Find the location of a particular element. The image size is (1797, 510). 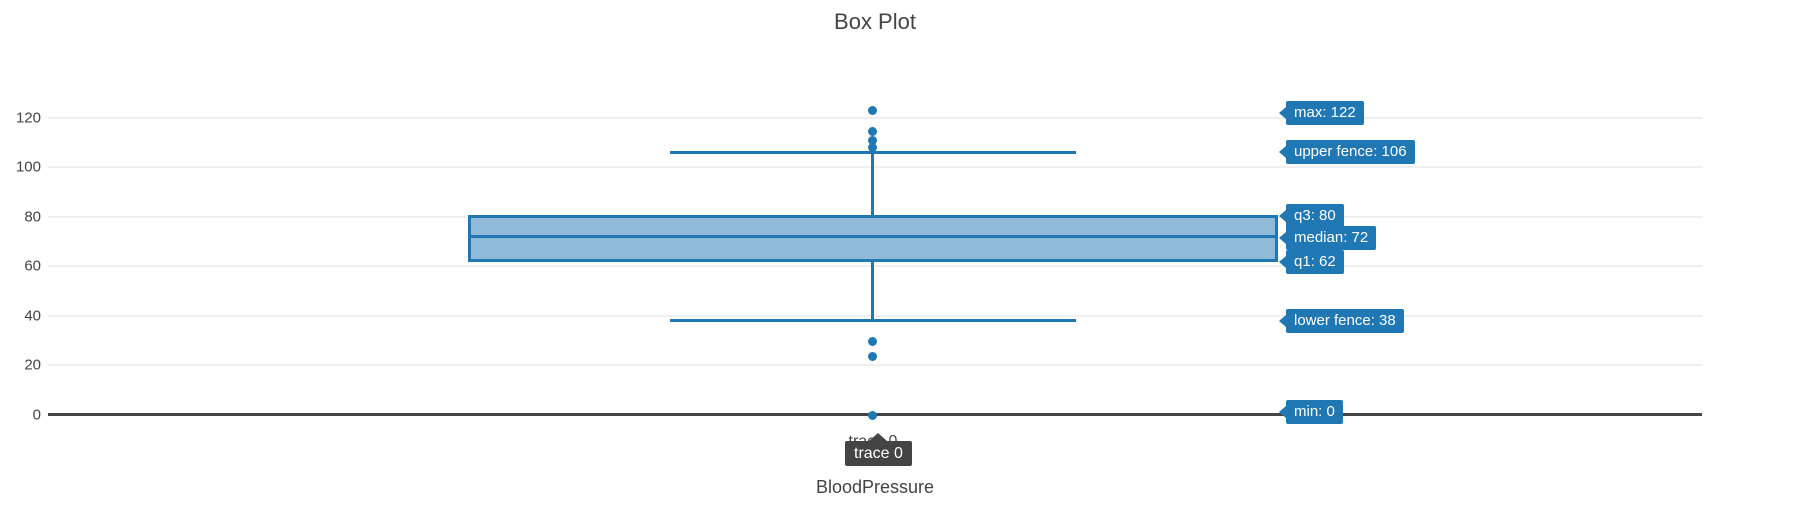

axis-hover-tooltip: trace 0 is located at coordinates (878, 449).